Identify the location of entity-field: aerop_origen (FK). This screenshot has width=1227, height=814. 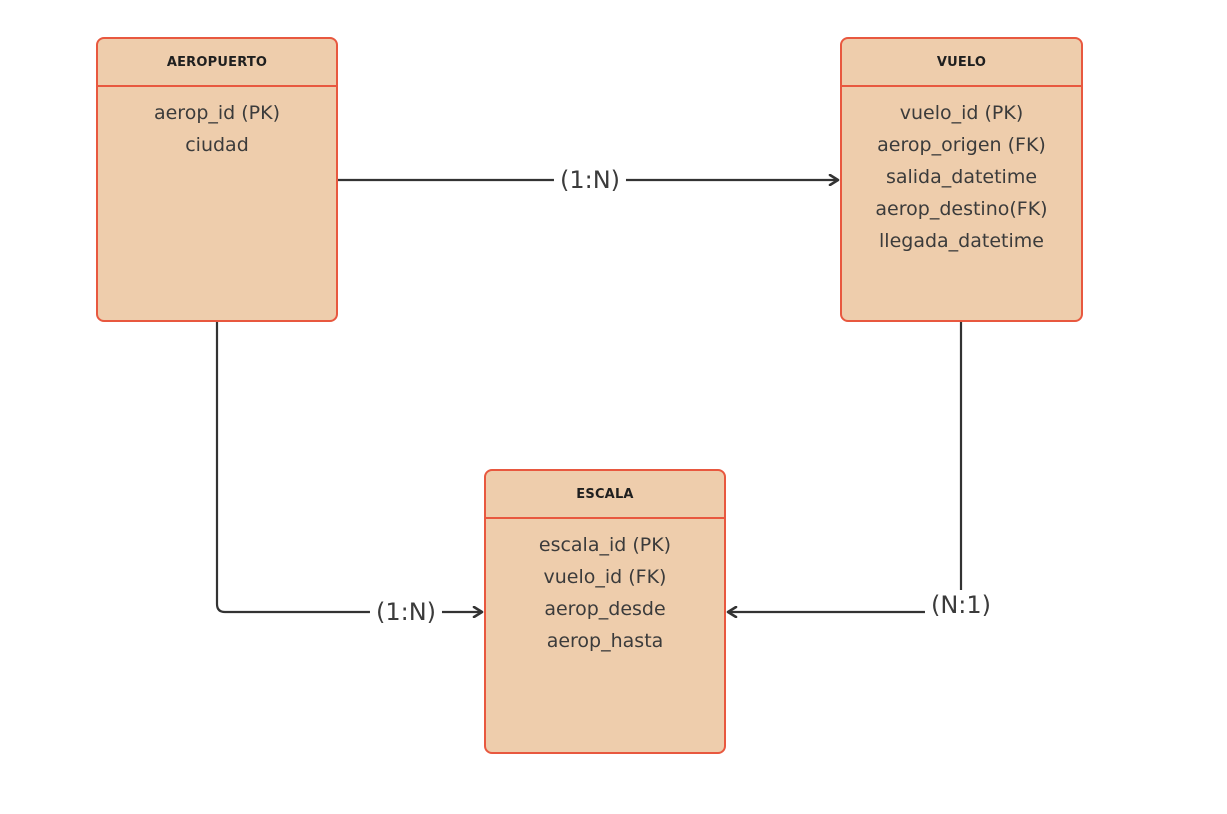
(961, 145).